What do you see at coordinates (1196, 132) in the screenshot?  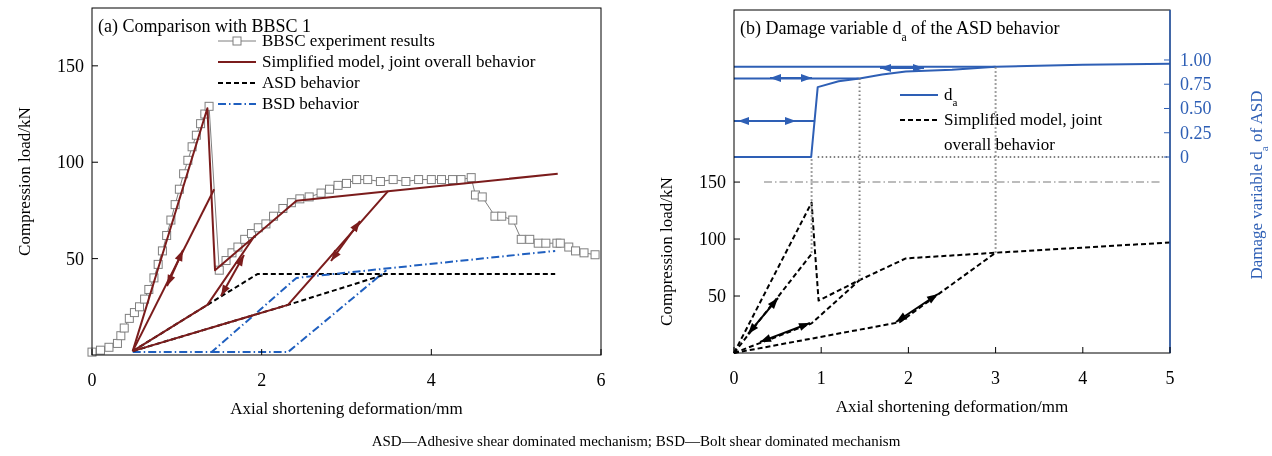 I see `y2-tick-label: 0.25` at bounding box center [1196, 132].